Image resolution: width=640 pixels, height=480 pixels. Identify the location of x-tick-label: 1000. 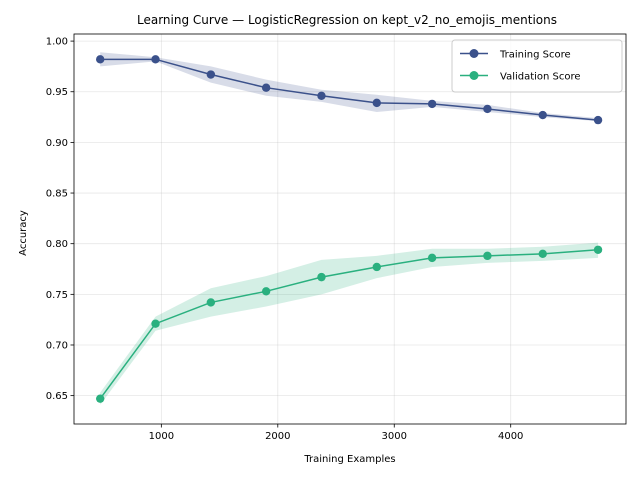
(161, 436).